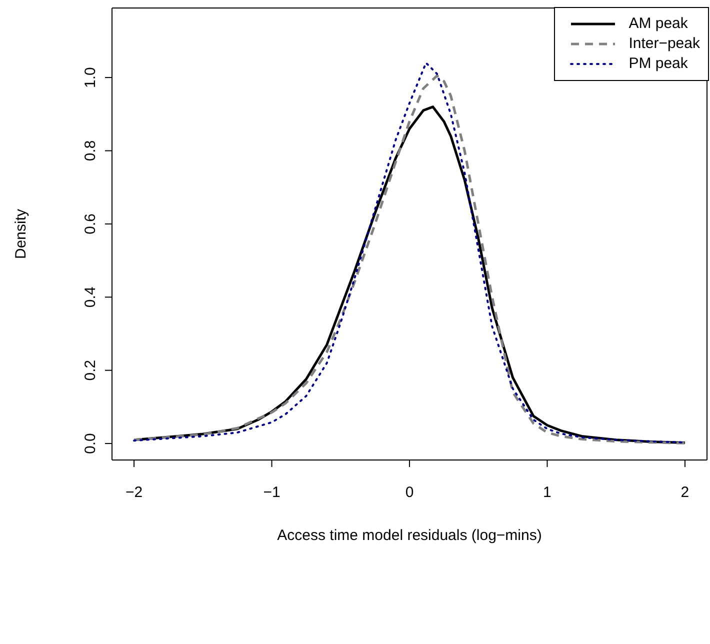 Image resolution: width=710 pixels, height=644 pixels. What do you see at coordinates (409, 492) in the screenshot?
I see `x-tick-label: 0` at bounding box center [409, 492].